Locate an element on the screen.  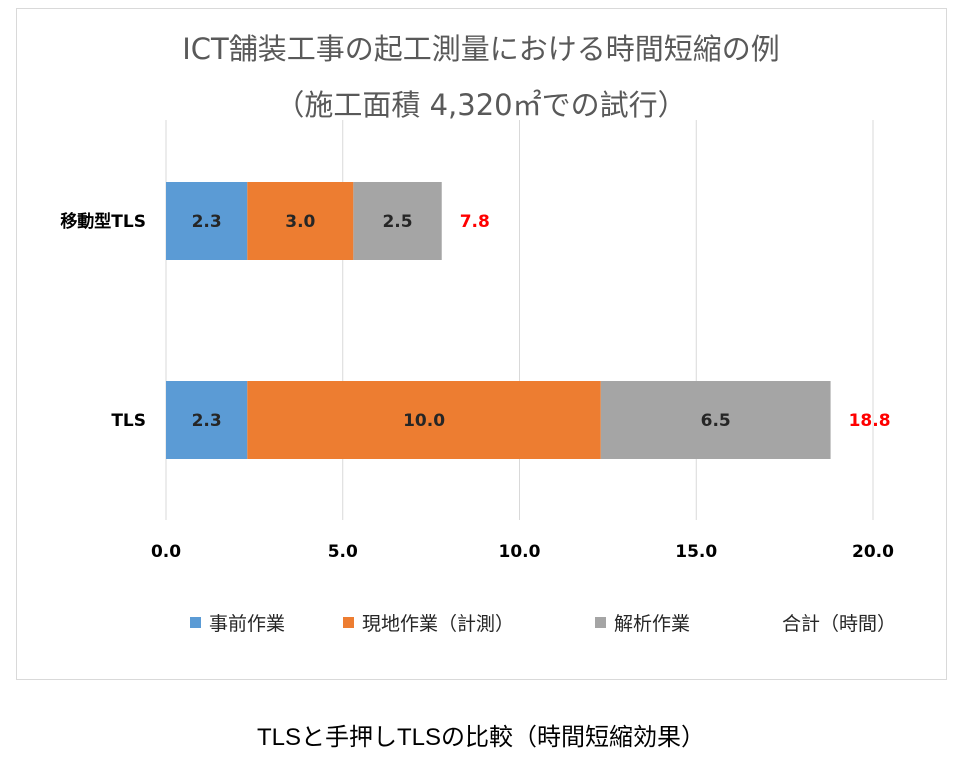
legend-item-total: 合計（時間） is located at coordinates (839, 624).